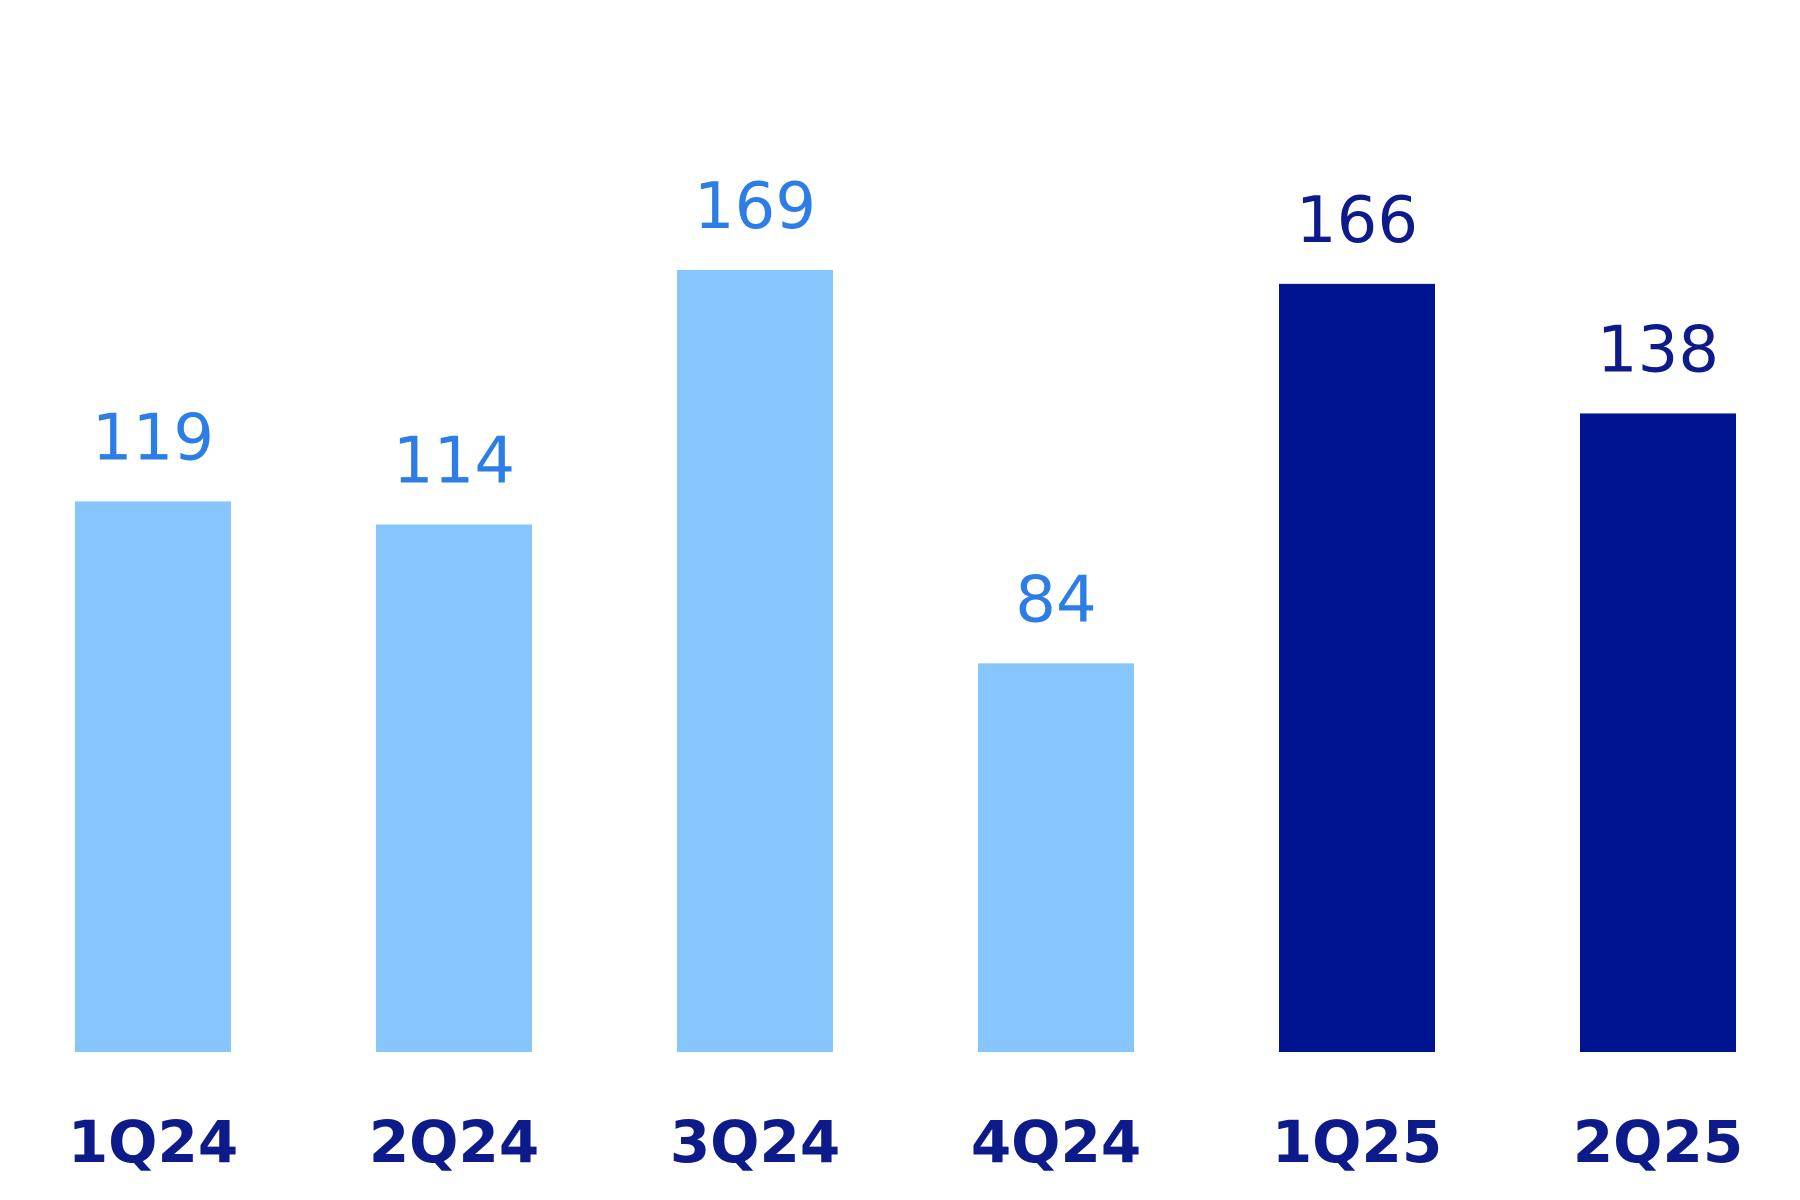 The image size is (1800, 1200). I want to click on category-label-4q24: 4Q24, so click(1056, 1142).